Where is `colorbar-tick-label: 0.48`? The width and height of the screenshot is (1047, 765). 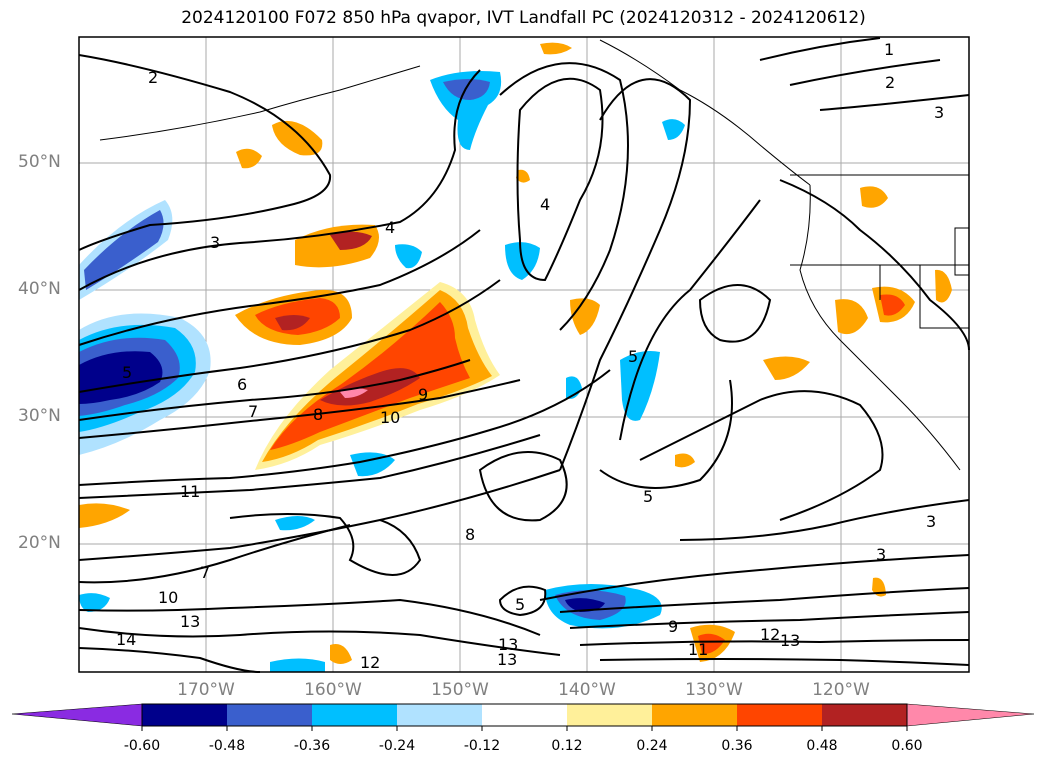 colorbar-tick-label: 0.48 is located at coordinates (822, 746).